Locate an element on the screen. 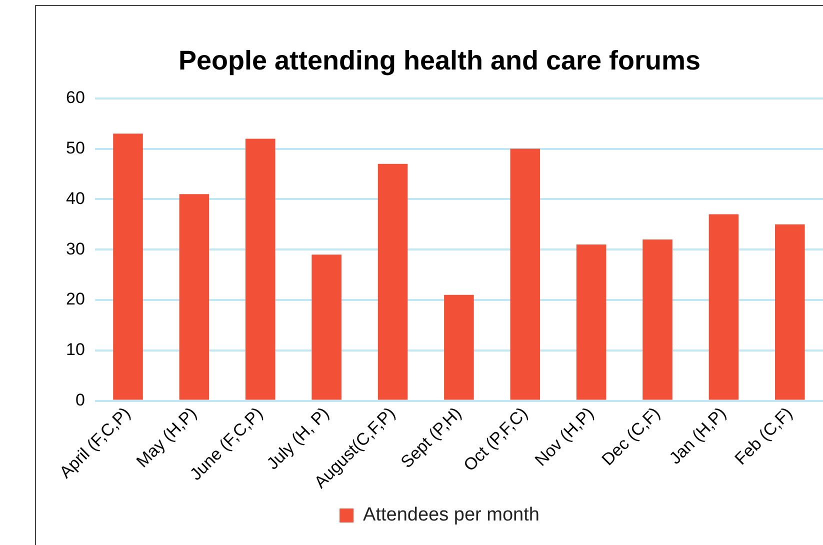 Image resolution: width=823 pixels, height=545 pixels. y-tick-label: 0 is located at coordinates (80, 400).